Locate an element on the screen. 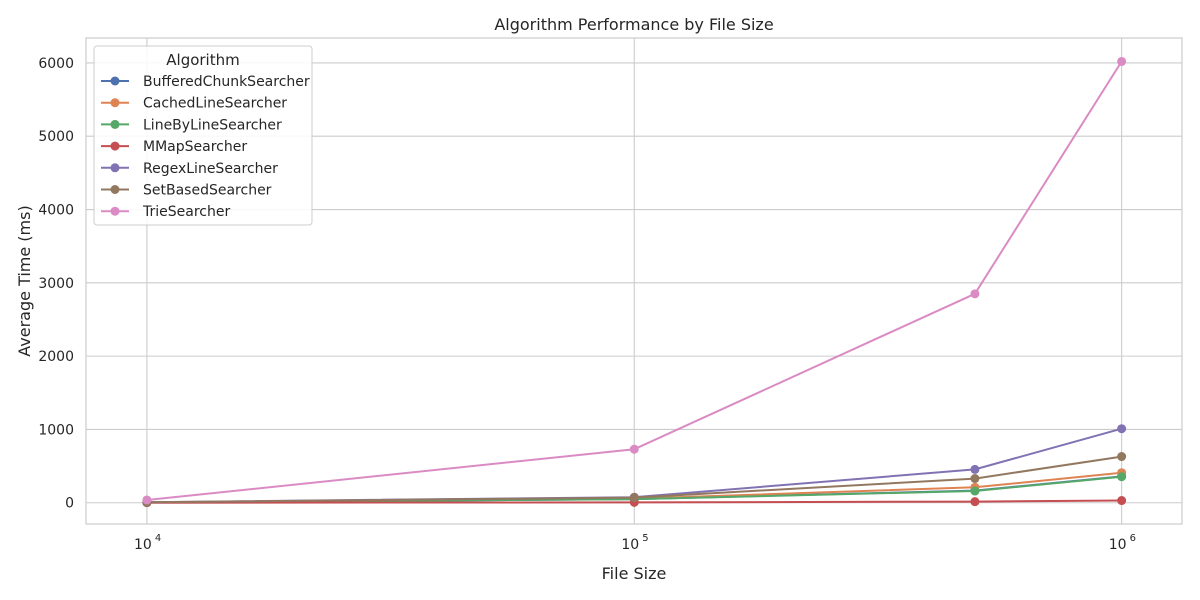 The width and height of the screenshot is (1200, 600). legend-item-setbasedsearcher: SetBasedSearcher is located at coordinates (186, 191).